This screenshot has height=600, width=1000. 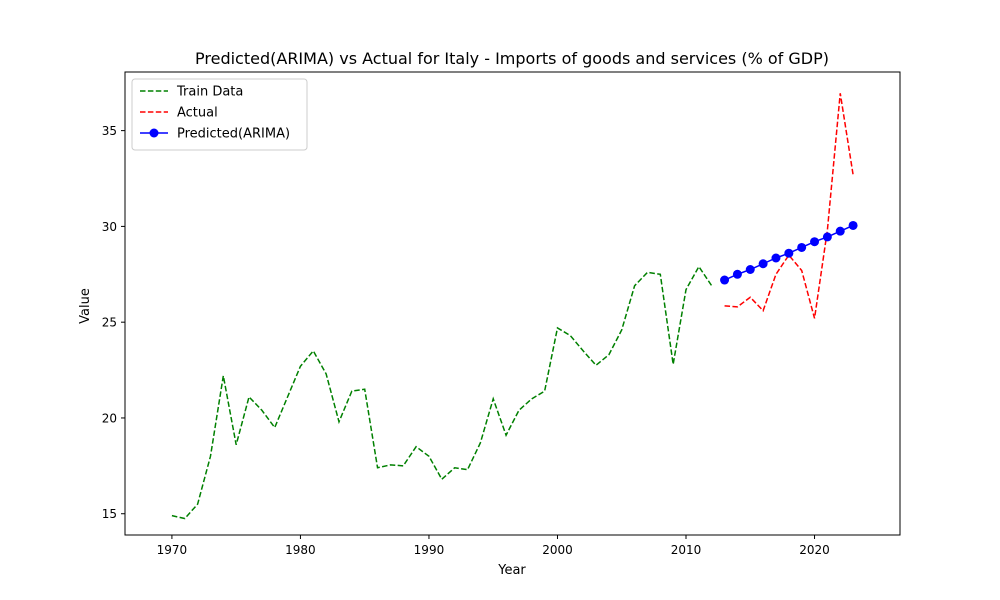 I want to click on x-tick-label: 2010, so click(x=686, y=550).